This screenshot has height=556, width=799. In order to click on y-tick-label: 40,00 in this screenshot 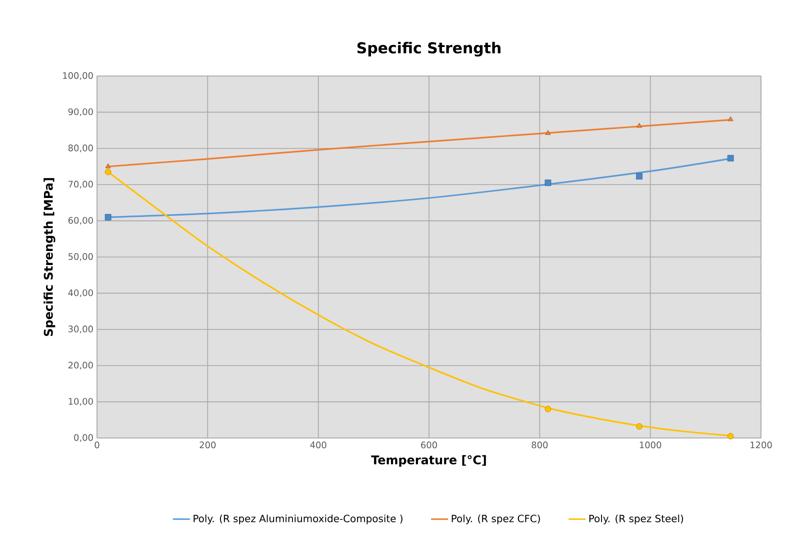, I will do `click(80, 293)`.